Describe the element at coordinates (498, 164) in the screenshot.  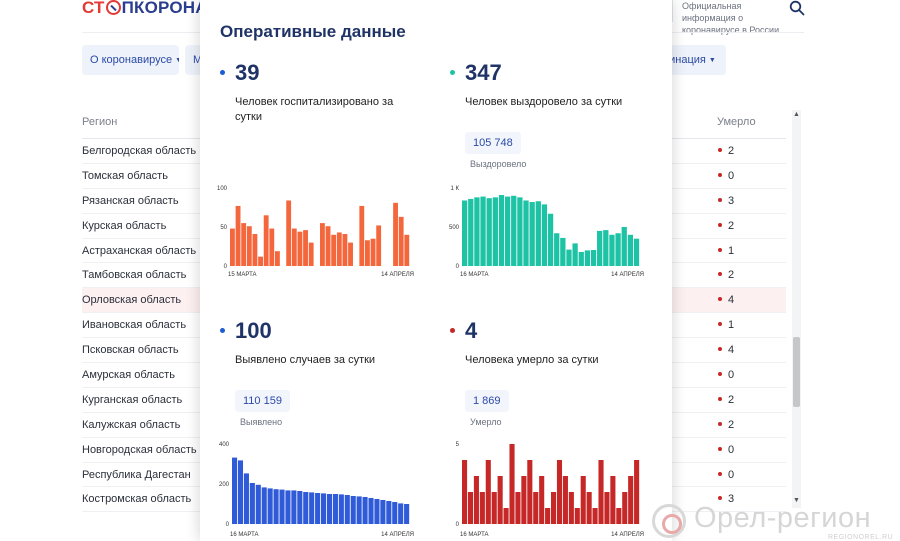
I see `recovered-total-label: Выздоровело` at that location.